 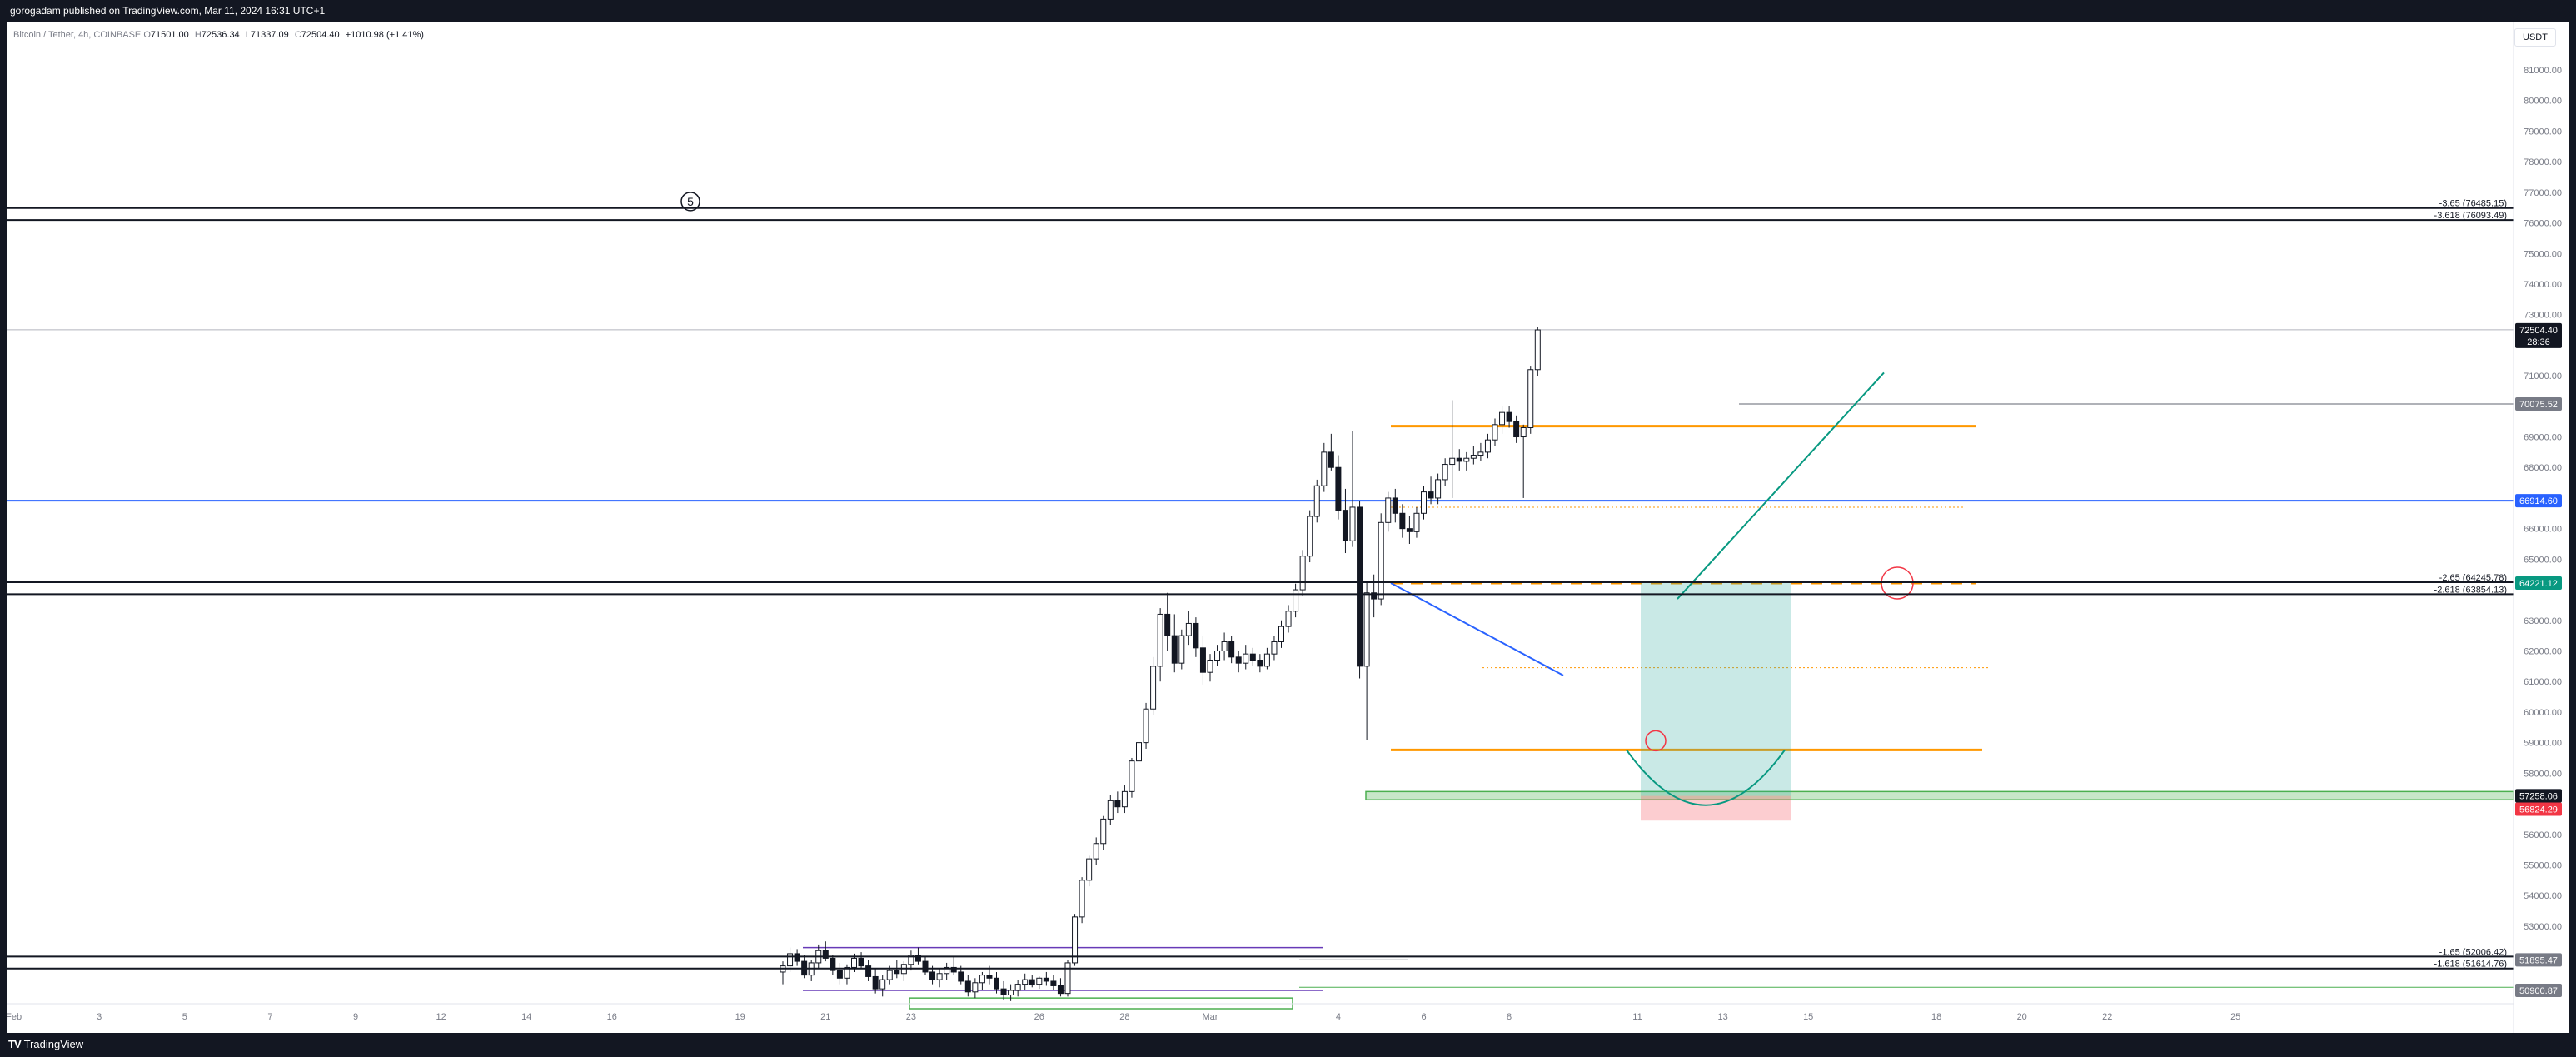 I want to click on high-label: H, so click(x=198, y=35).